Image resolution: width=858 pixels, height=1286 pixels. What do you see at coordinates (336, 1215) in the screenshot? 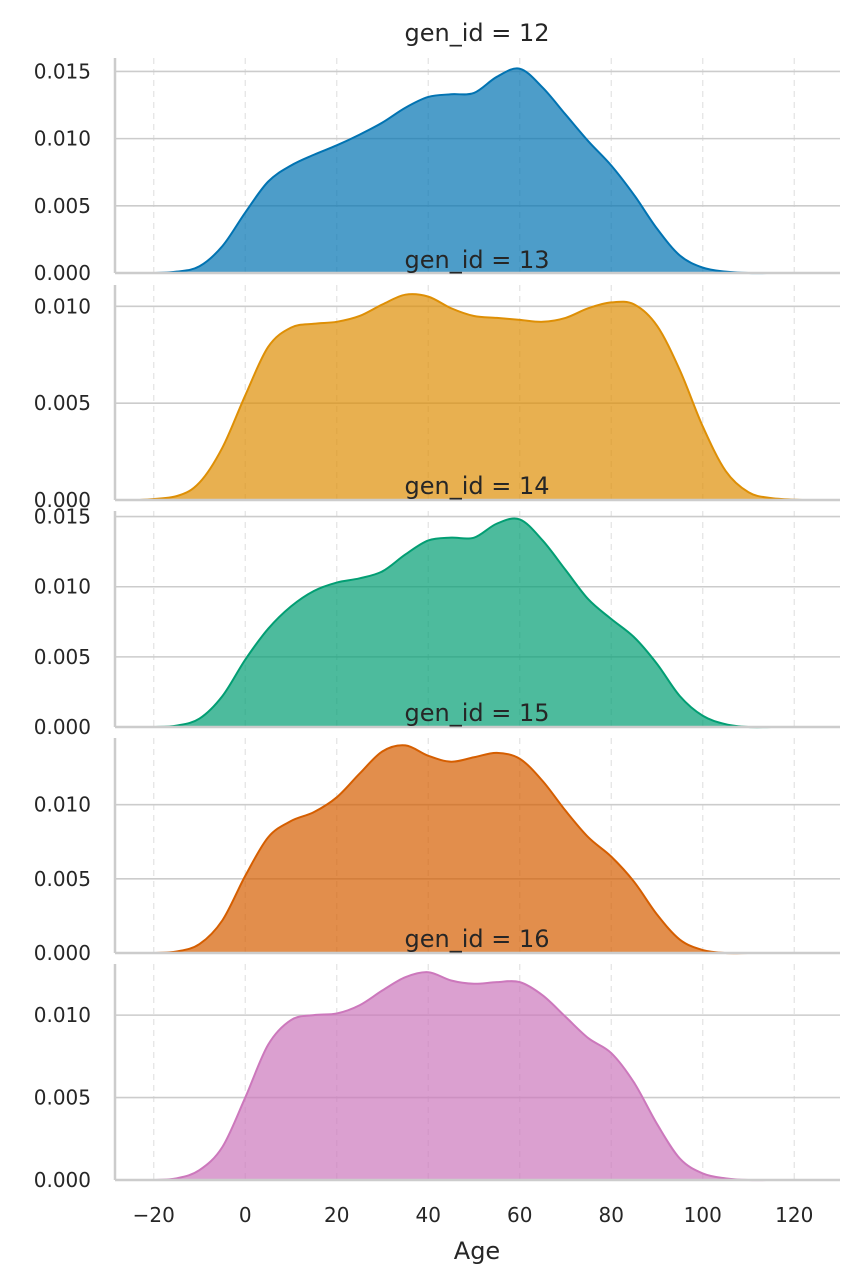
I see `x-tick-label: 20` at bounding box center [336, 1215].